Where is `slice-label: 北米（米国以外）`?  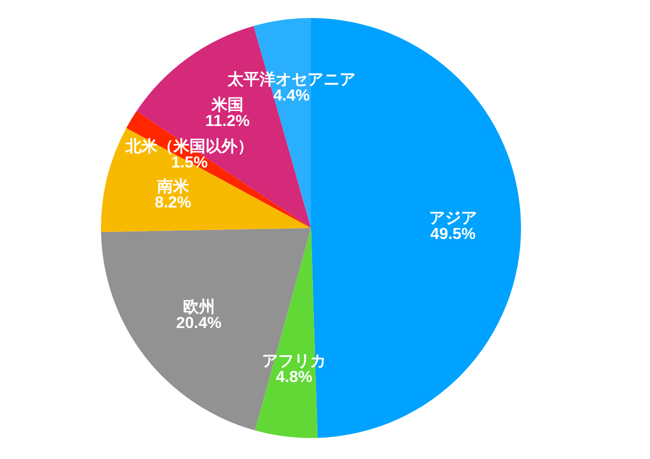 slice-label: 北米（米国以外） is located at coordinates (189, 147).